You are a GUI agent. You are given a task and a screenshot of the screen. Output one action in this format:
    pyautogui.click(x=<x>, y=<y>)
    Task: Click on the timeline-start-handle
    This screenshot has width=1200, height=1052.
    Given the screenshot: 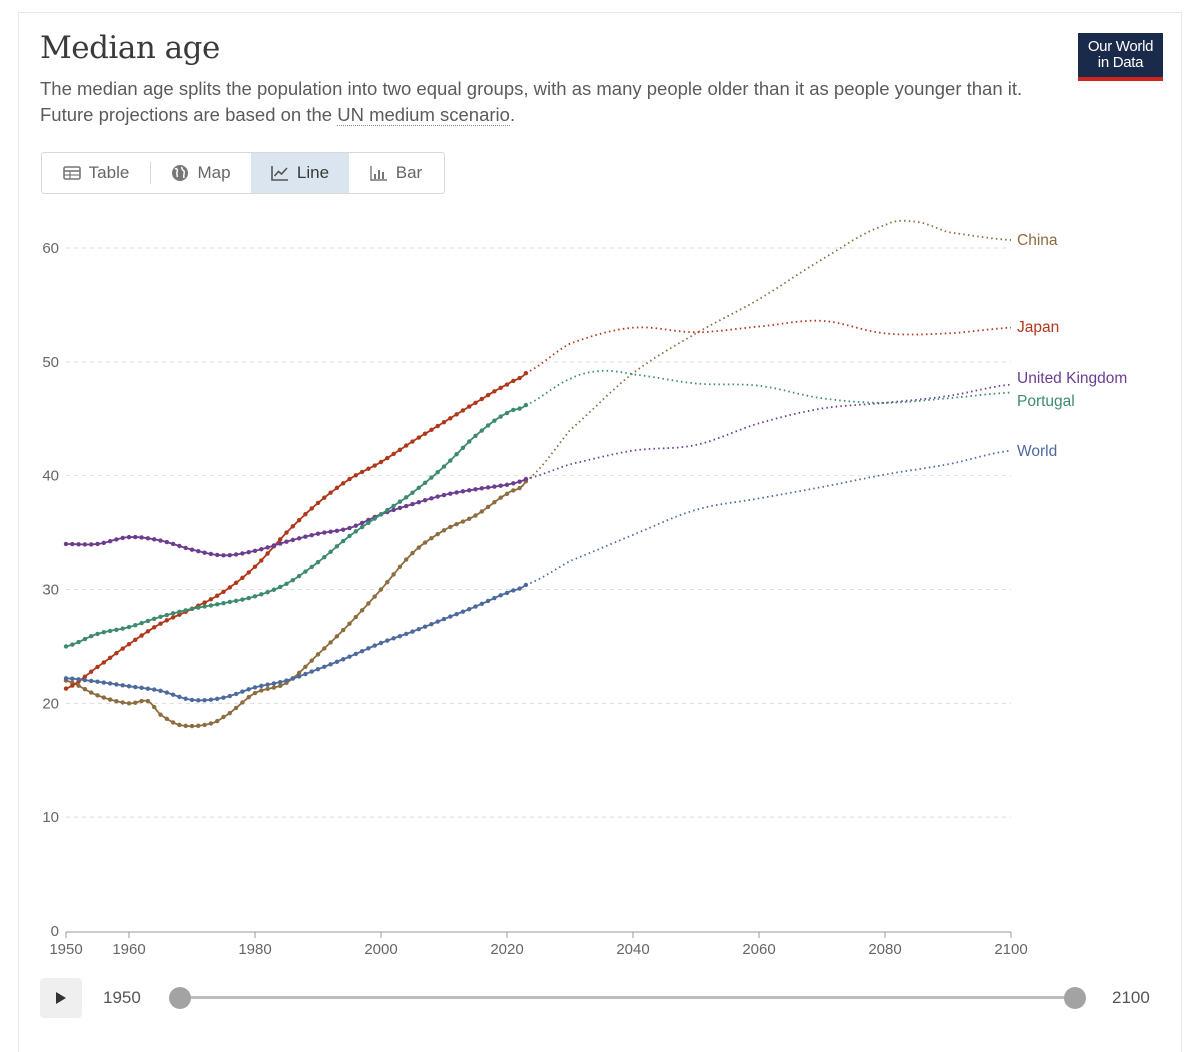 What is the action you would take?
    pyautogui.click(x=180, y=998)
    